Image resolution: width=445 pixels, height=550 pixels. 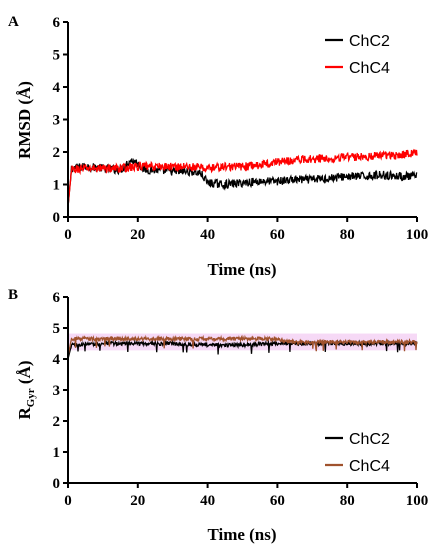 I want to click on panel-b-x-tick-label: 40, so click(x=207, y=501).